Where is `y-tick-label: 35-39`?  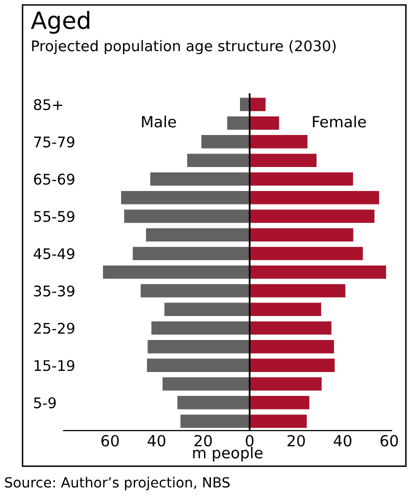 y-tick-label: 35-39 is located at coordinates (54, 291).